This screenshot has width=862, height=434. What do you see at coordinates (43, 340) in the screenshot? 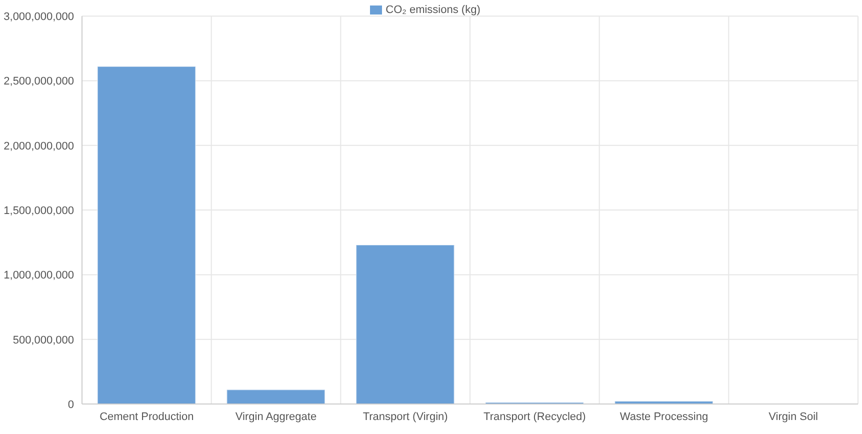
I see `y-tick-label: 500,000,000` at bounding box center [43, 340].